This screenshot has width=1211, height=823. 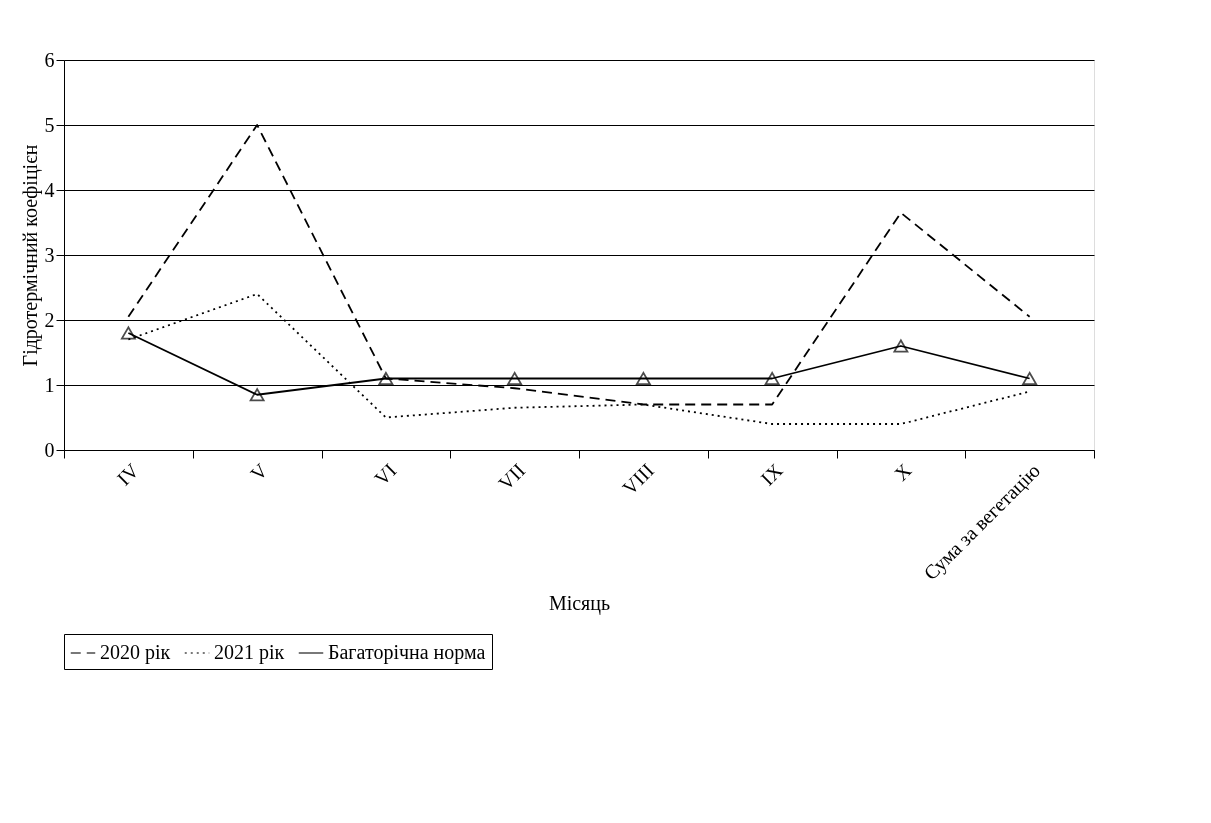 What do you see at coordinates (385, 474) in the screenshot?
I see `x-tick-label: VI` at bounding box center [385, 474].